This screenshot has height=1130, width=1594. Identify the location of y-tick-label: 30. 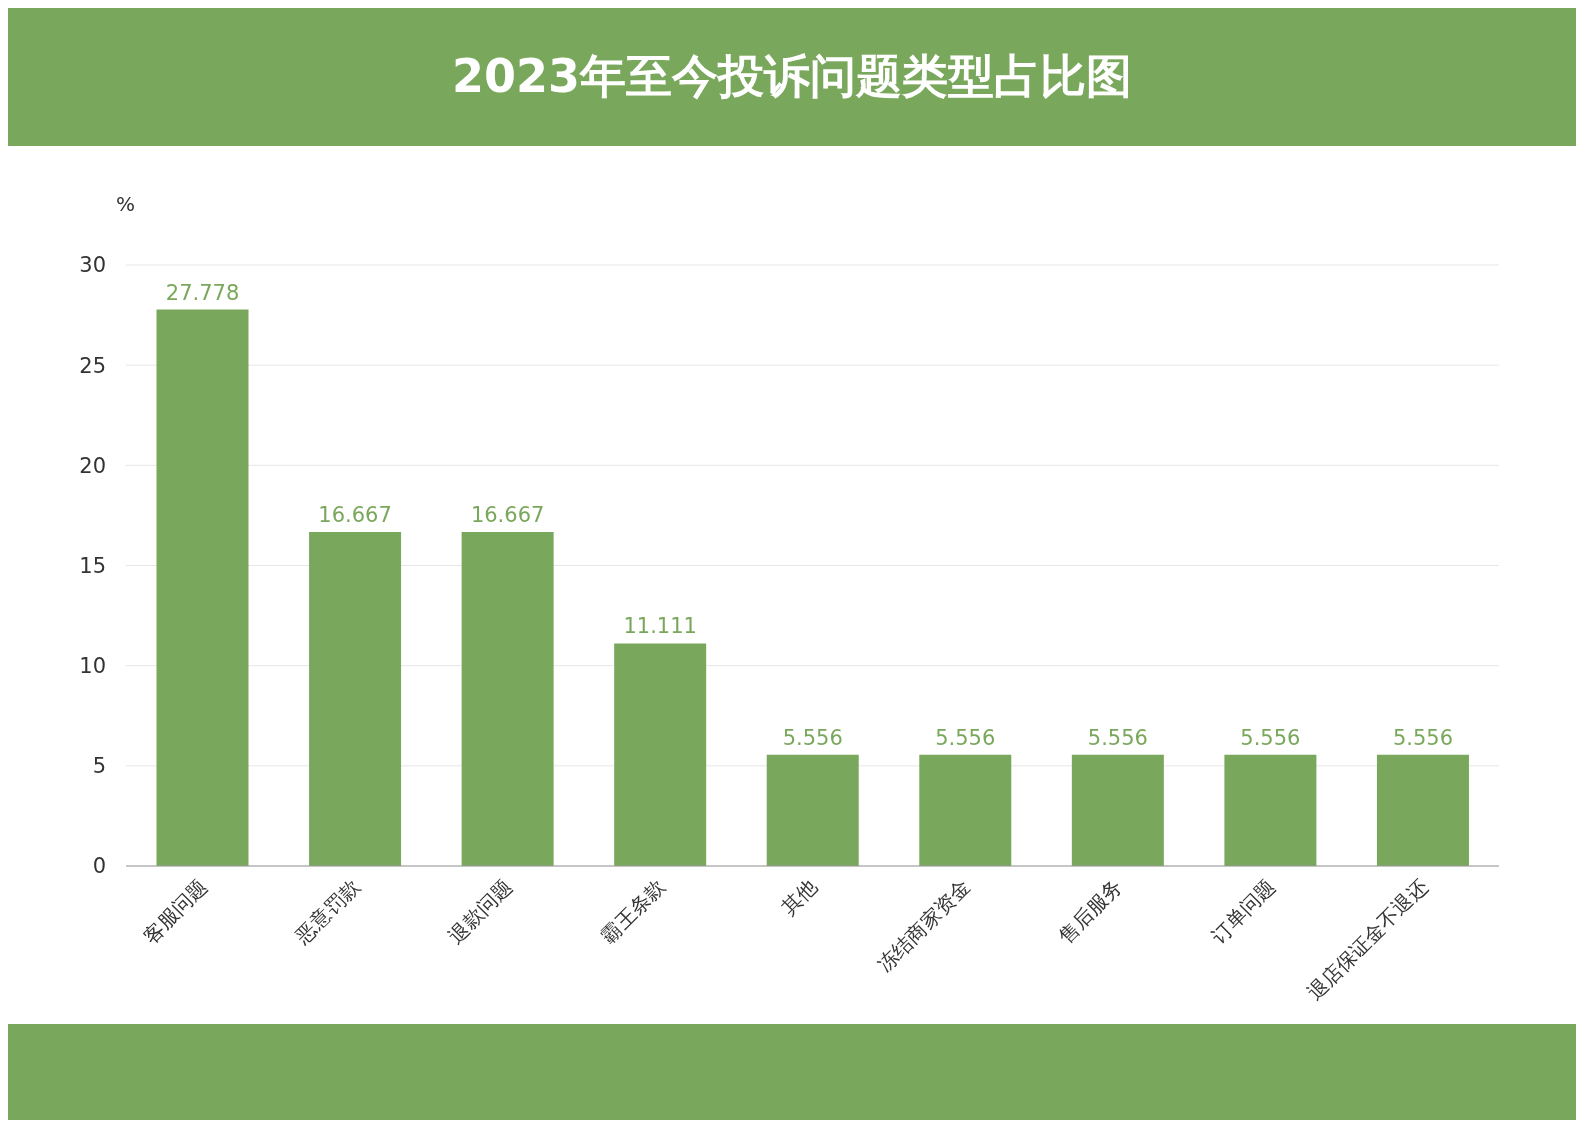
(92, 265).